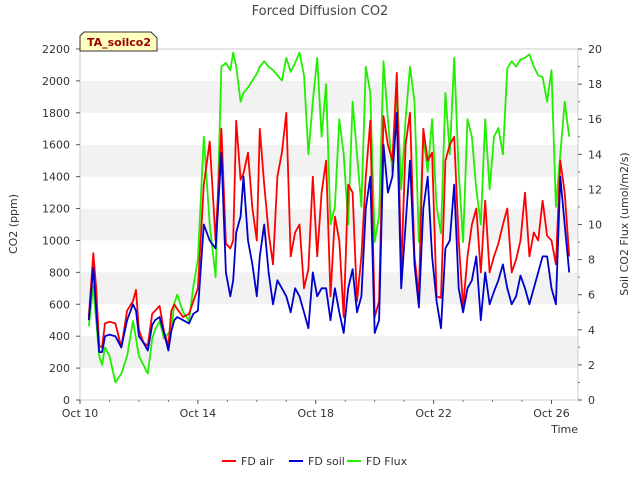 This screenshot has height=480, width=640. I want to click on y-tick-label: 2200, so click(56, 49).